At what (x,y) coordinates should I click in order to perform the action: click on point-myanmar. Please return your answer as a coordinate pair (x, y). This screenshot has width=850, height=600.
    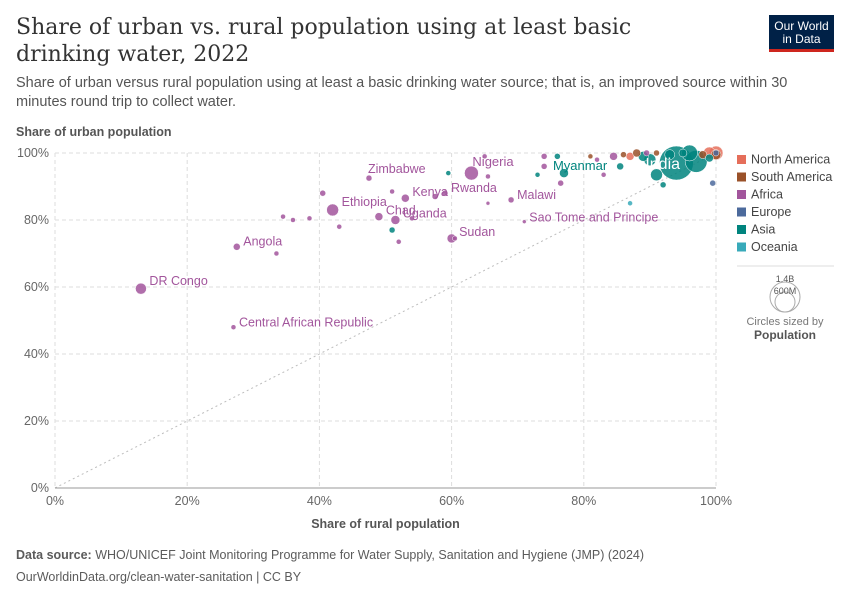
    Looking at the image, I should click on (564, 173).